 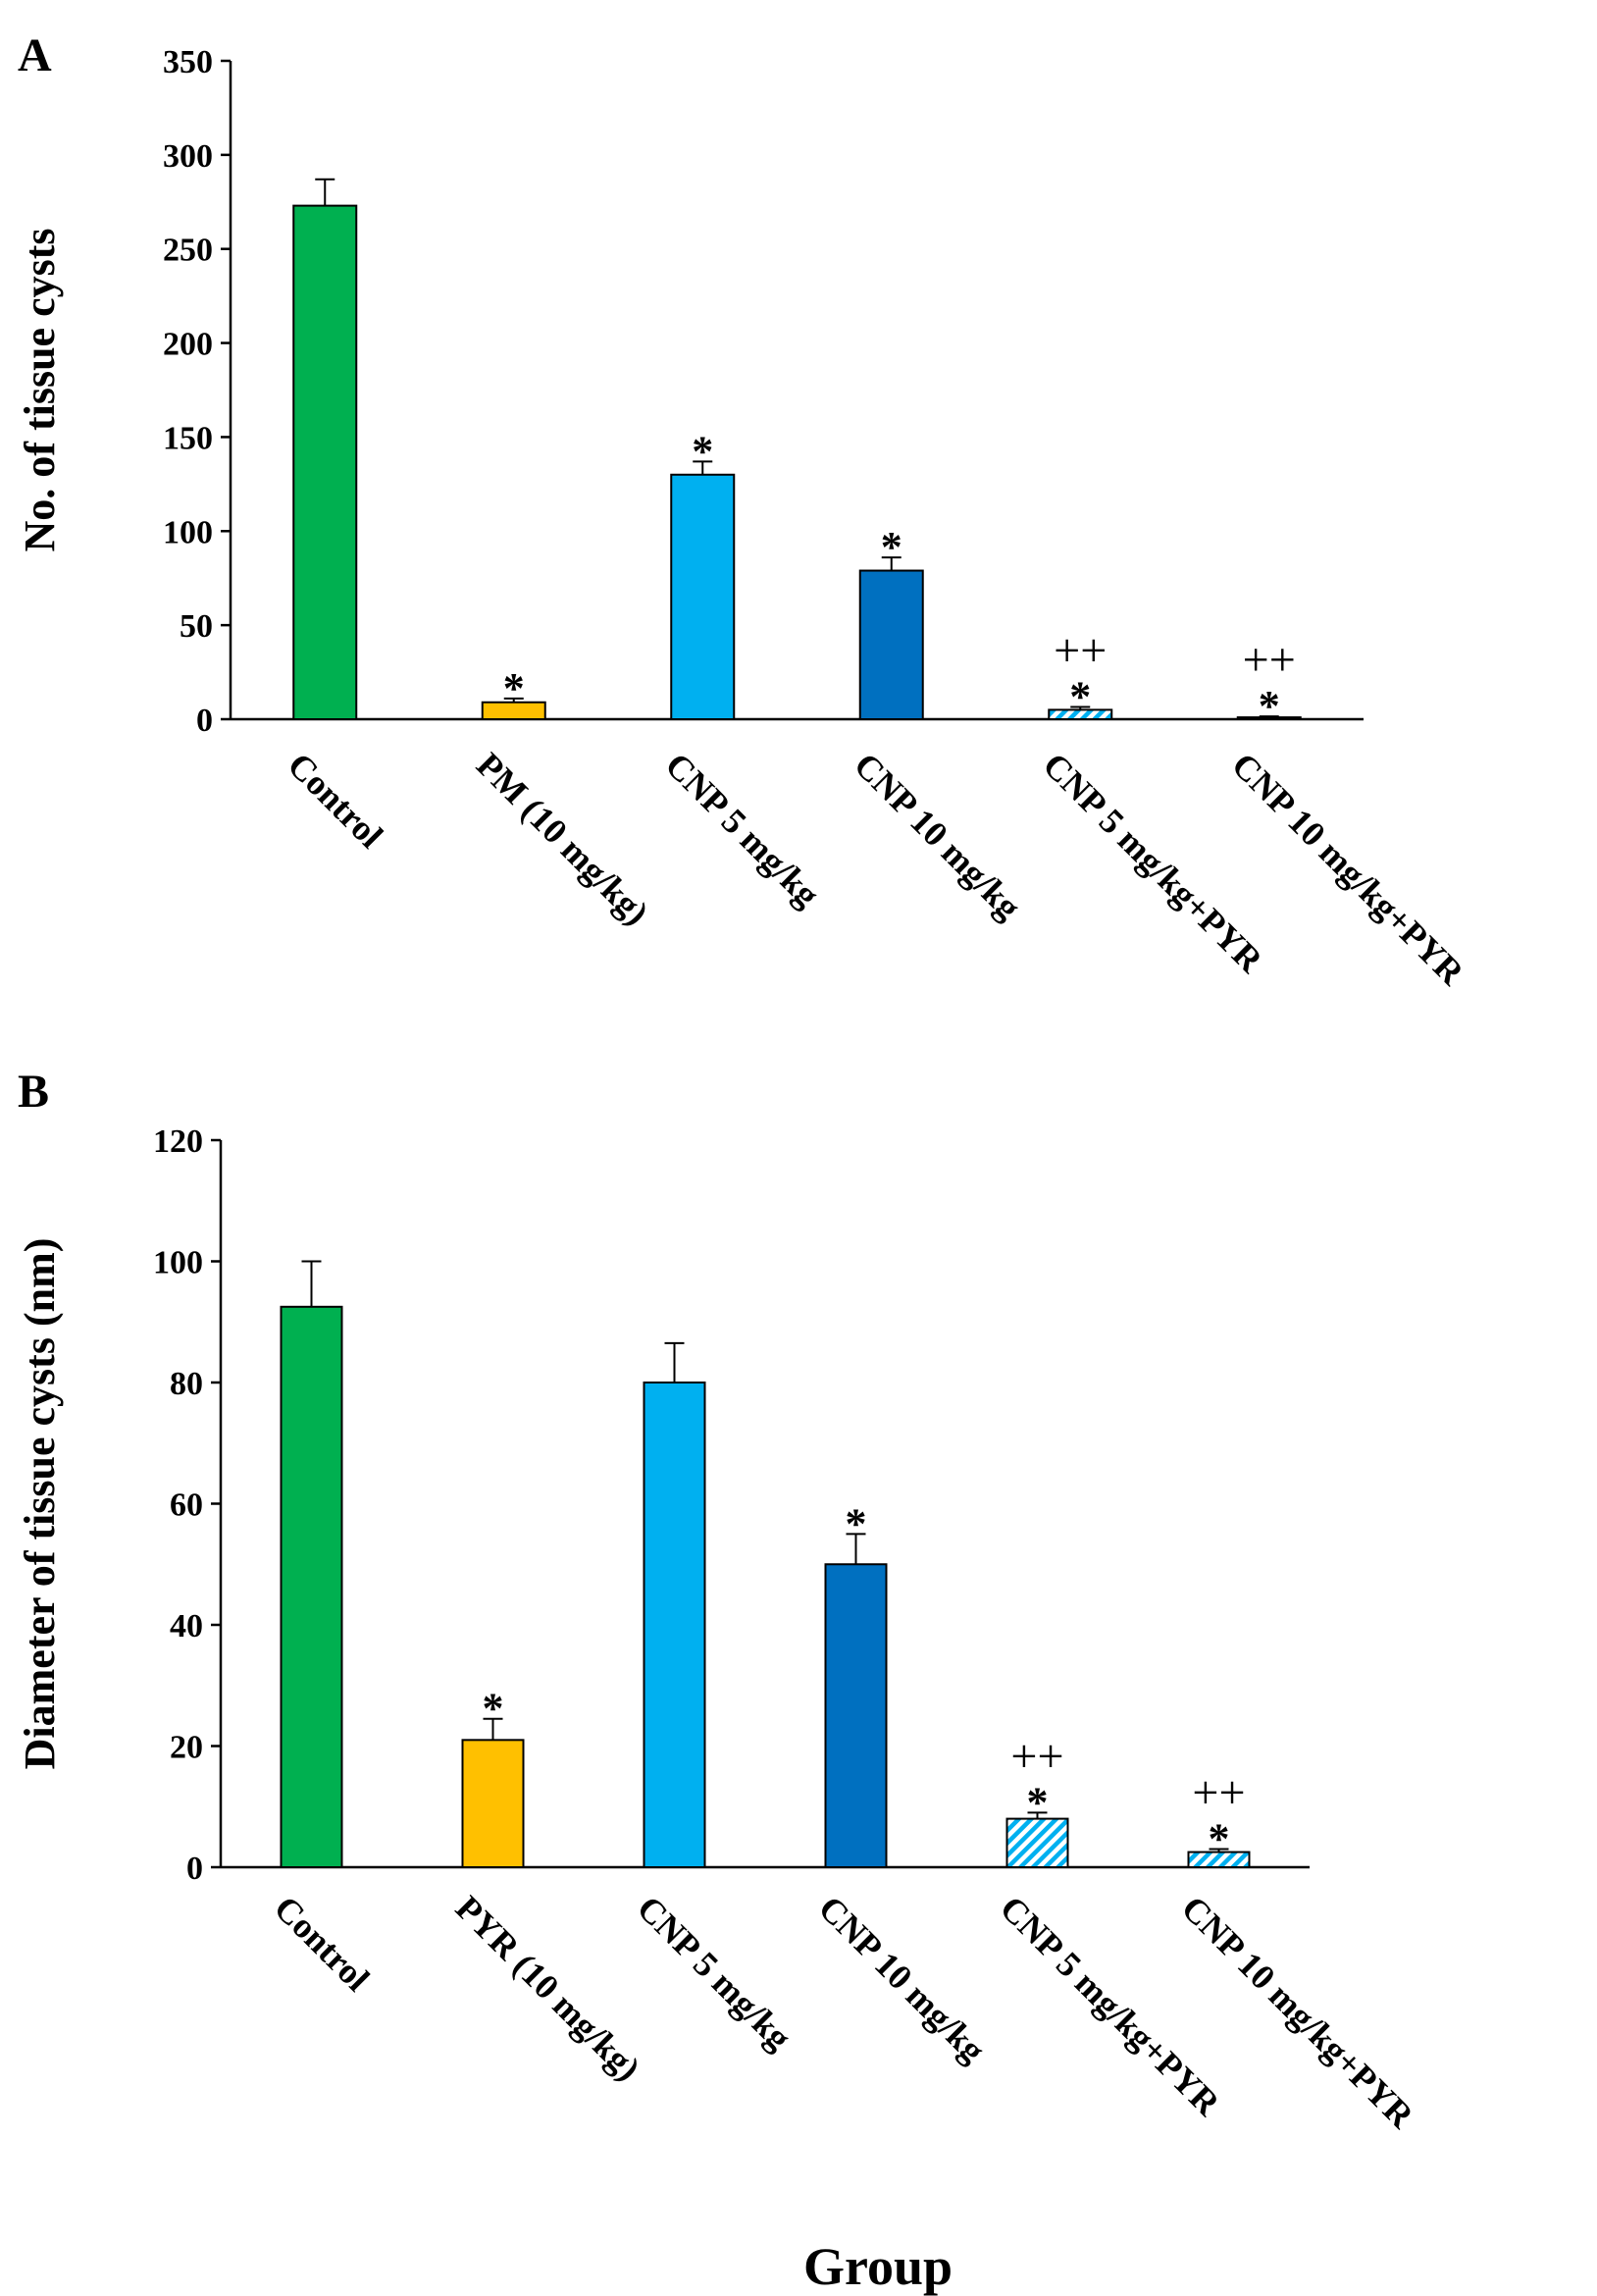 What do you see at coordinates (188, 438) in the screenshot?
I see `y-tick-label: 150` at bounding box center [188, 438].